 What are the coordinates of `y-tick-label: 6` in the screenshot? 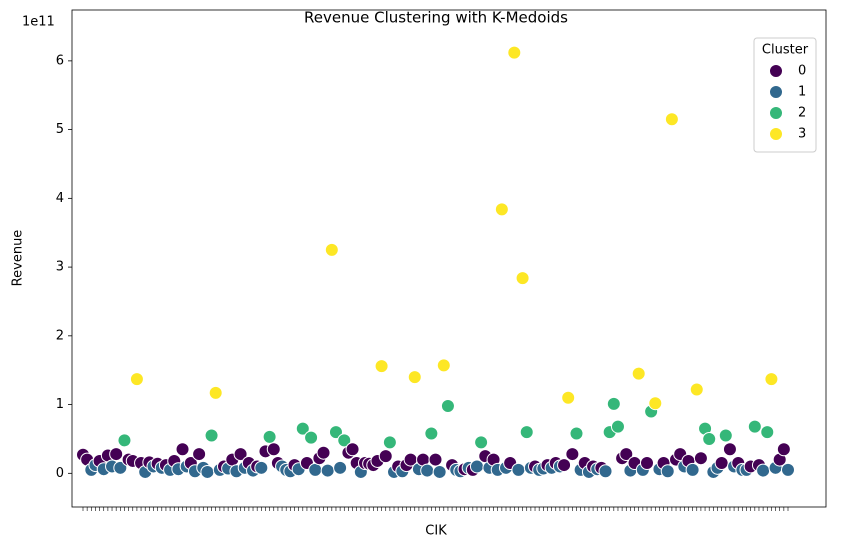 It's located at (60, 60).